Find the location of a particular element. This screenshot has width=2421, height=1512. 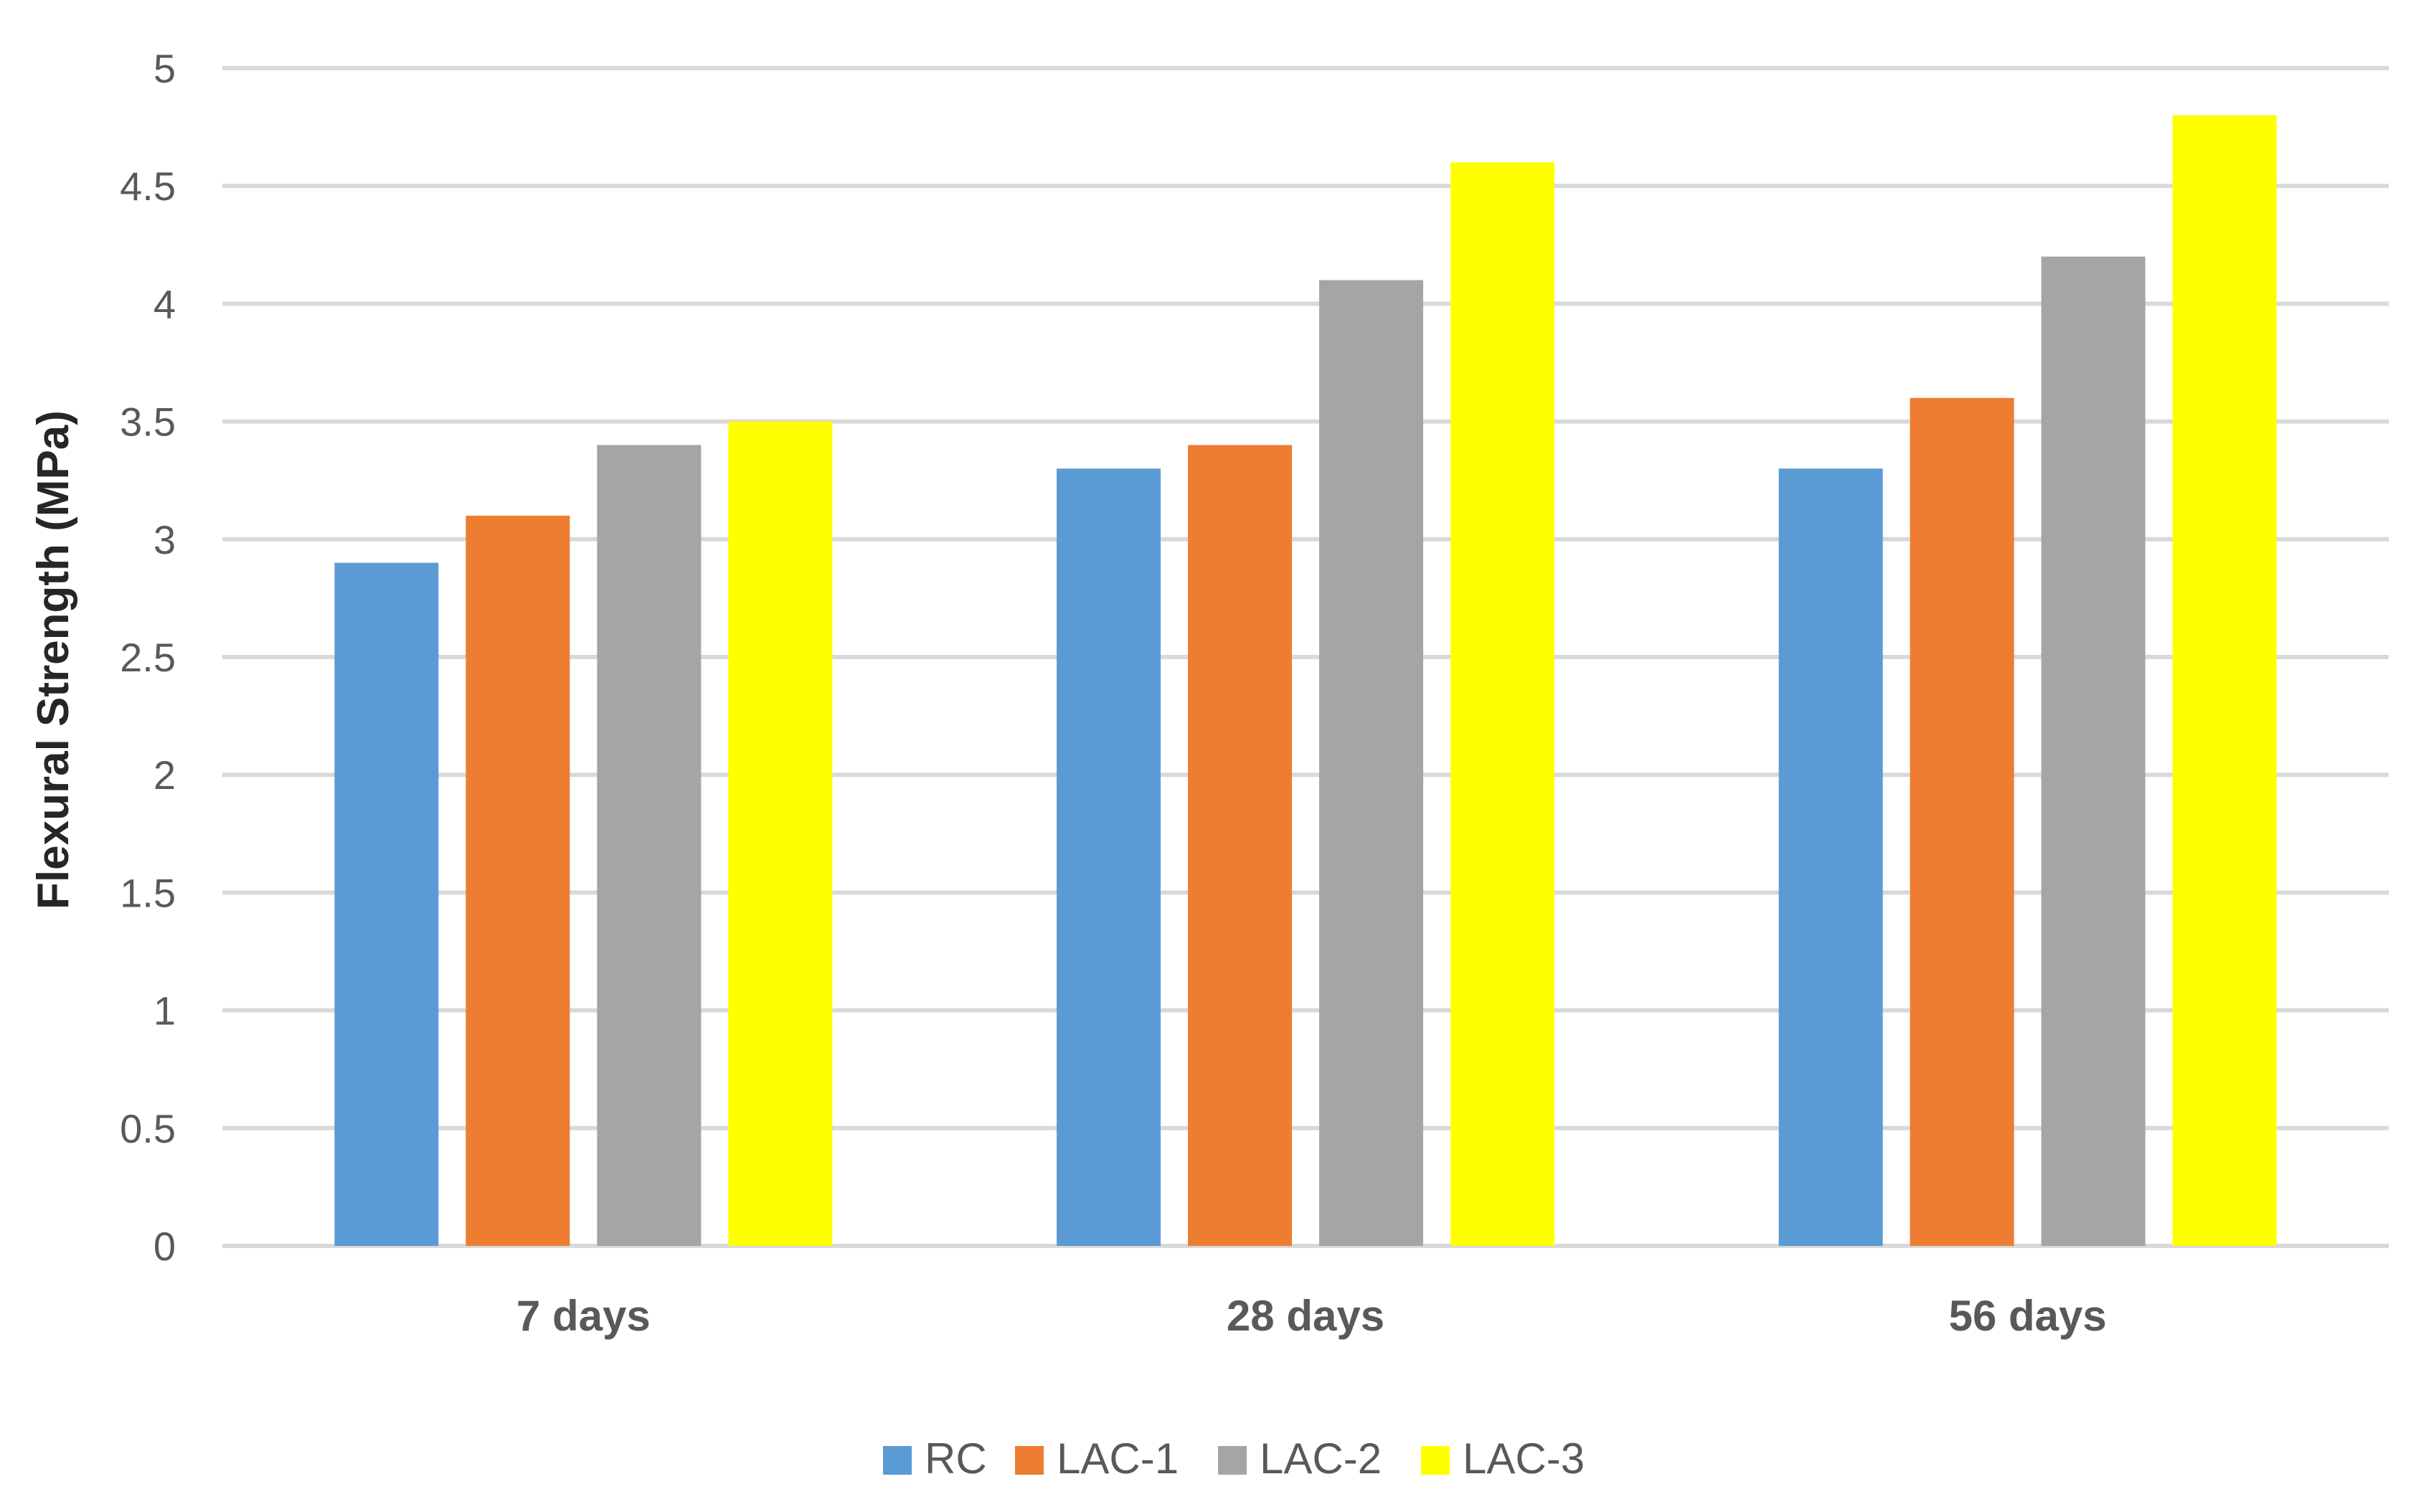

legend-label-rc: RC is located at coordinates (956, 1459).